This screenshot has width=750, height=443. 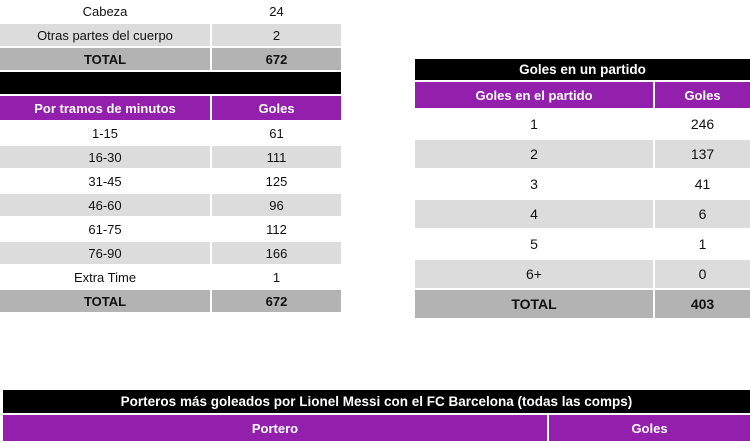 What do you see at coordinates (105, 229) in the screenshot?
I see `row-label: 61-75` at bounding box center [105, 229].